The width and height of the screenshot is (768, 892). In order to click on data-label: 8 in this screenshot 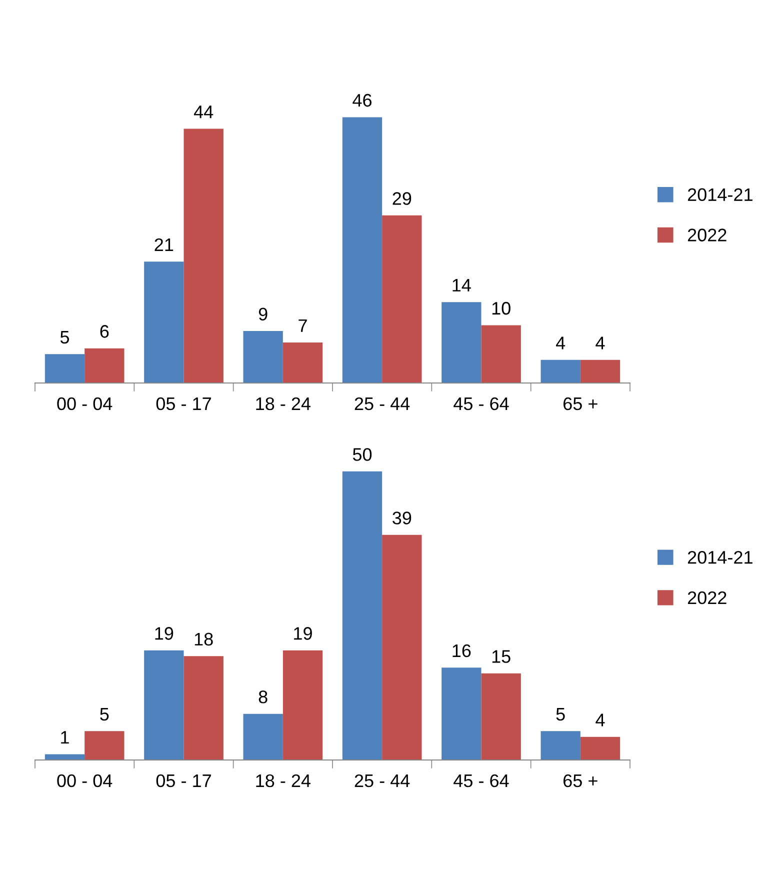, I will do `click(263, 697)`.